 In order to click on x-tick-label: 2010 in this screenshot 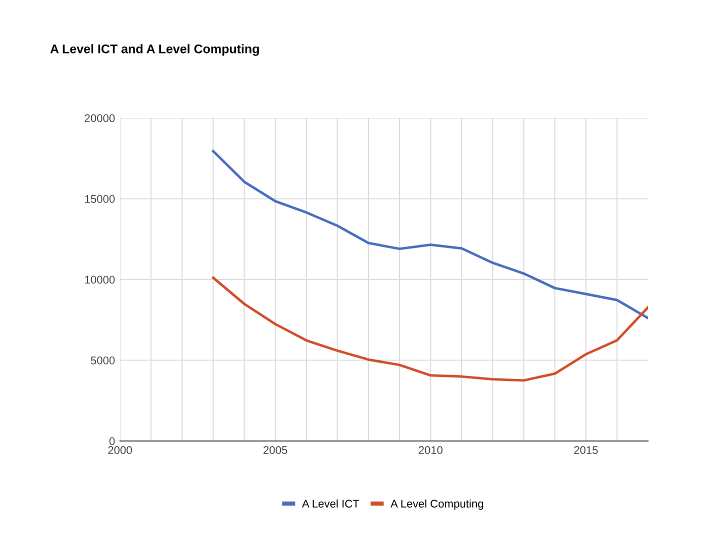, I will do `click(430, 450)`.